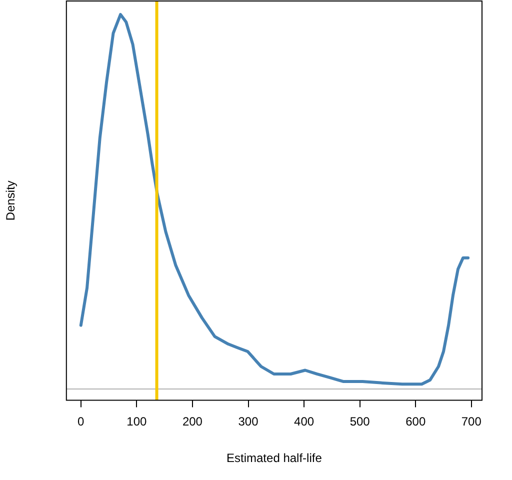 The width and height of the screenshot is (512, 480). Describe the element at coordinates (248, 421) in the screenshot. I see `x-tick-label: 300` at that location.